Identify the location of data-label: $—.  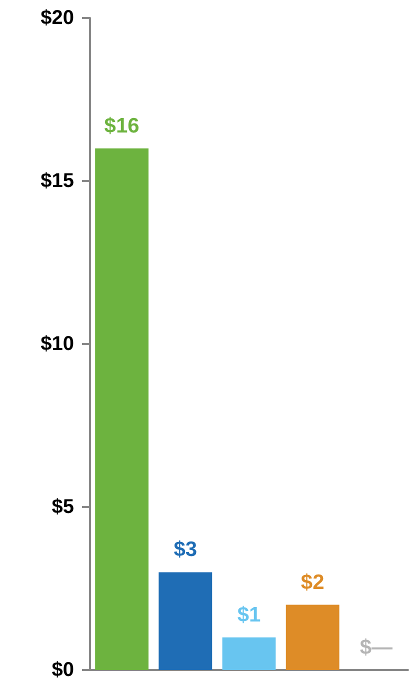
(376, 647).